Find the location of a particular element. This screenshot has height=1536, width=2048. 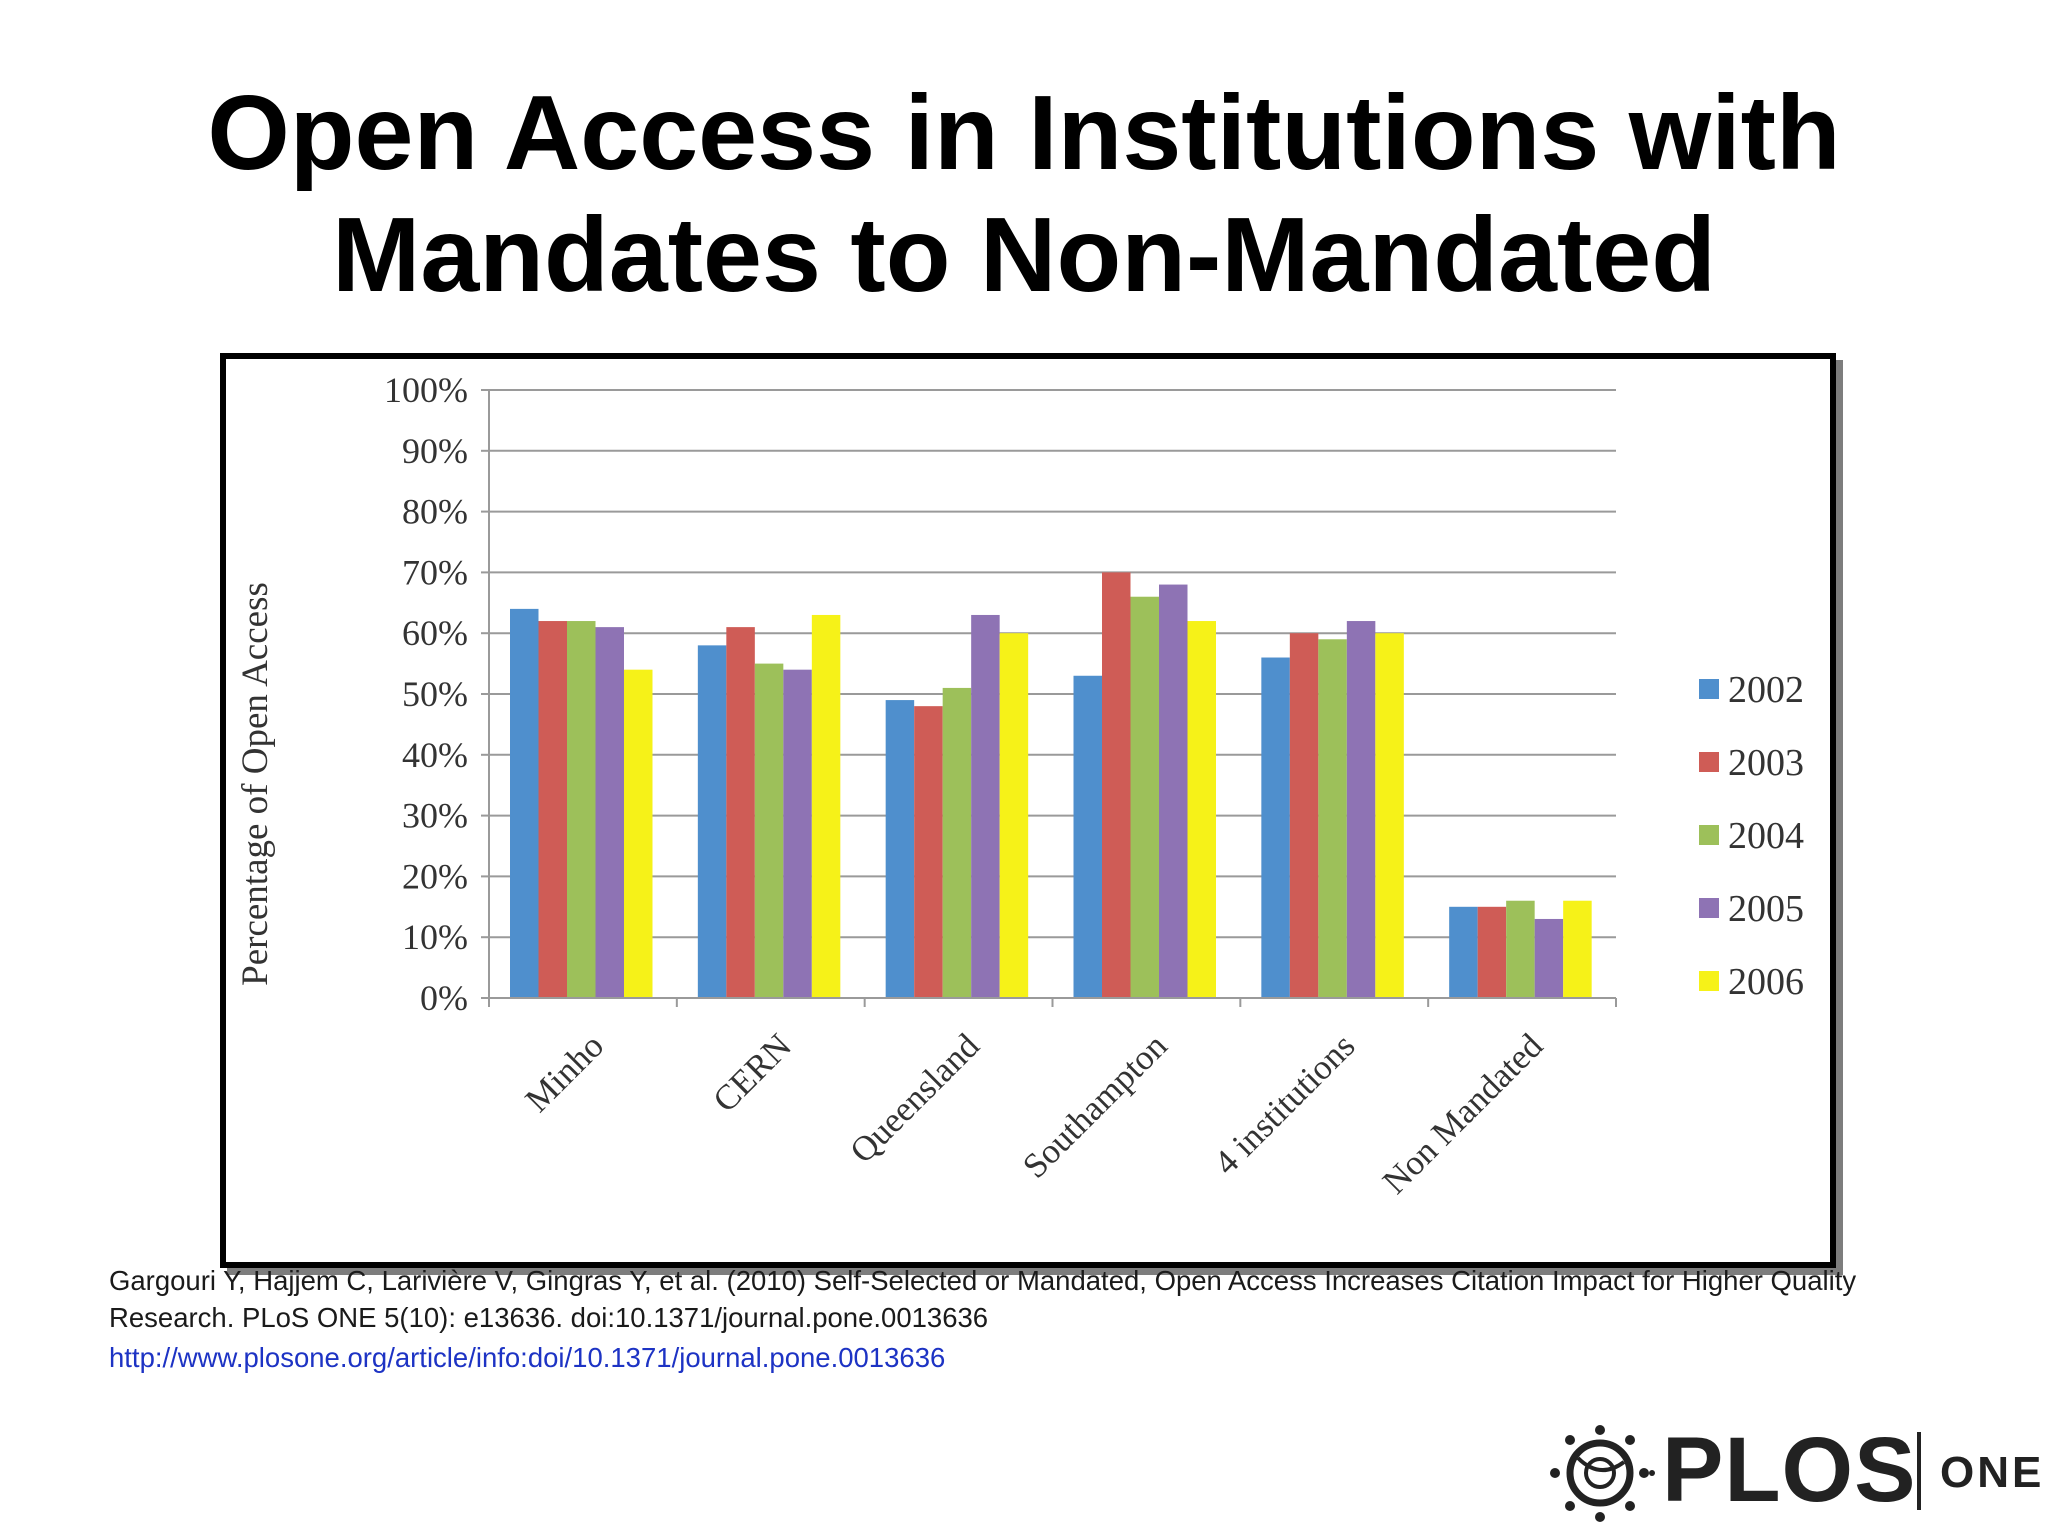

plos-wordmark: PLOS is located at coordinates (1789, 1470).